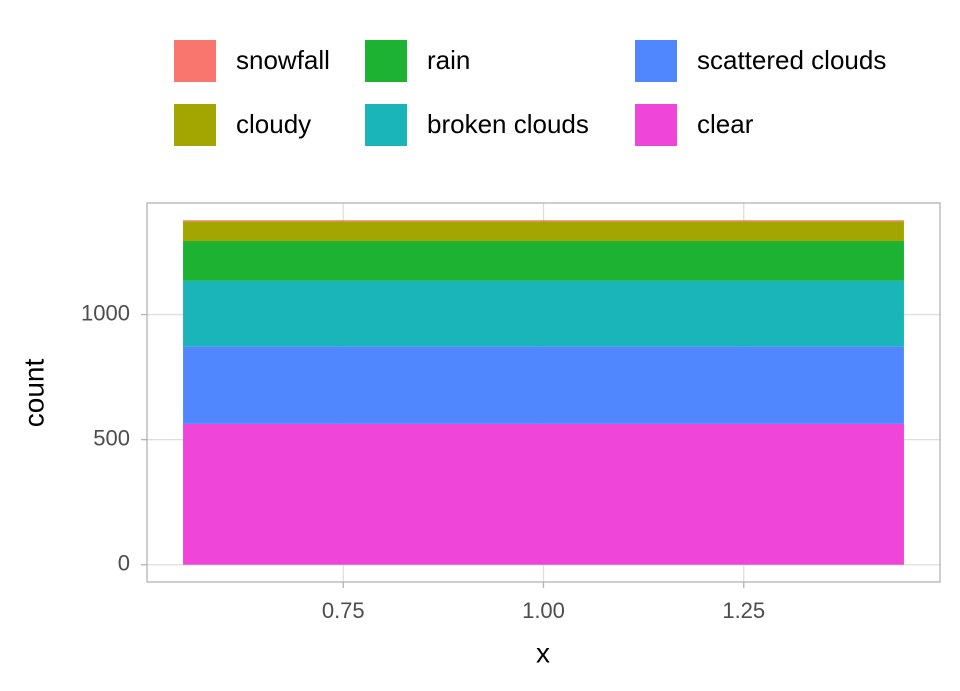 The height and width of the screenshot is (691, 960). What do you see at coordinates (725, 124) in the screenshot?
I see `legend-label: clear` at bounding box center [725, 124].